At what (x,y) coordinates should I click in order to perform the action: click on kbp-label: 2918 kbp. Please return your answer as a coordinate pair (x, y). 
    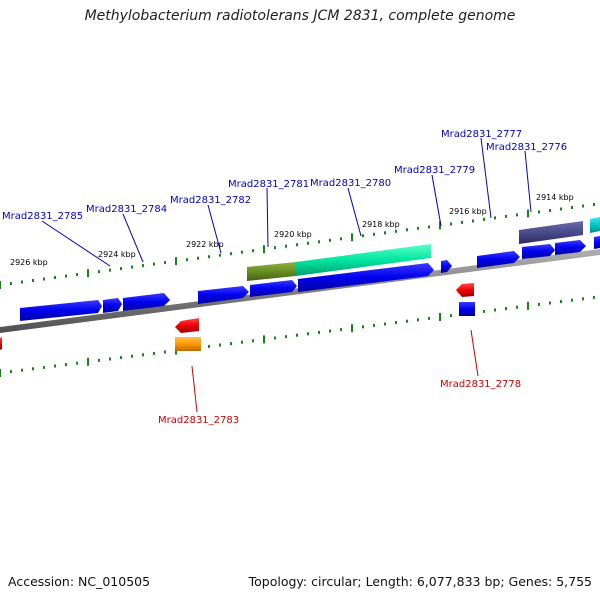
    Looking at the image, I should click on (381, 224).